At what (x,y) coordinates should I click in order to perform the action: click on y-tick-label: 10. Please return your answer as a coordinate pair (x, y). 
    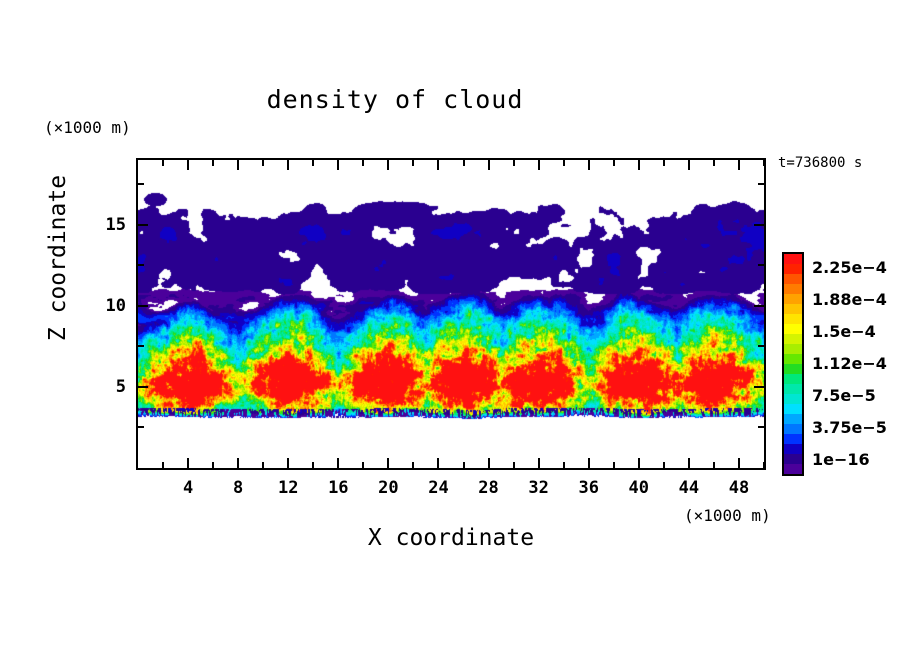
    Looking at the image, I should click on (115, 305).